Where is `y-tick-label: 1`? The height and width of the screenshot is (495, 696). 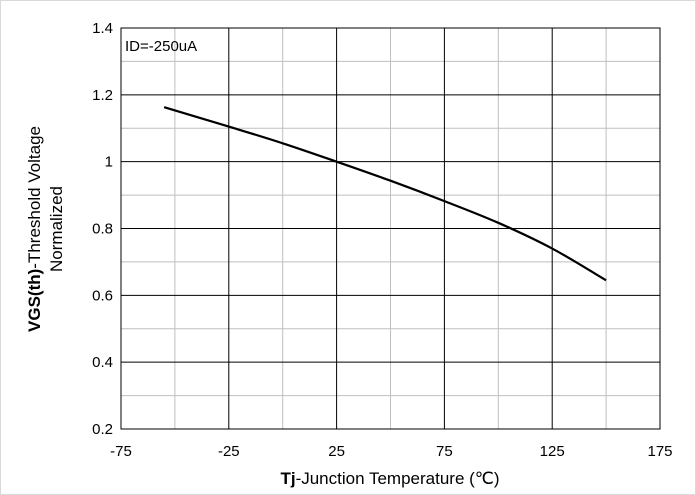 y-tick-label: 1 is located at coordinates (109, 162).